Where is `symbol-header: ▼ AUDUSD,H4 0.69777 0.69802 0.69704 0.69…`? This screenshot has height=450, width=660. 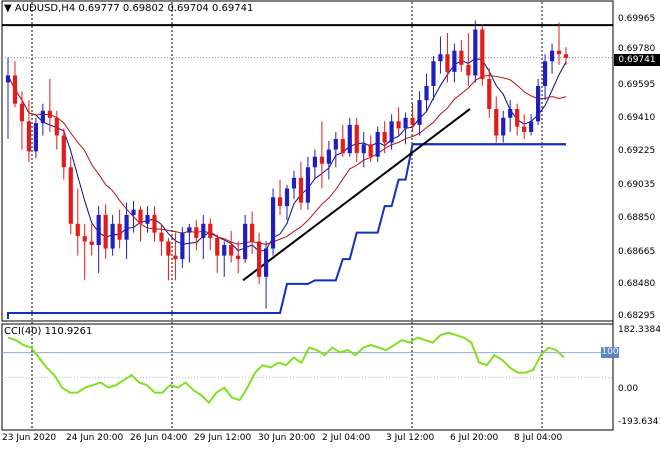
symbol-header: ▼ AUDUSD,H4 0.69777 0.69802 0.69704 0.69… is located at coordinates (128, 8).